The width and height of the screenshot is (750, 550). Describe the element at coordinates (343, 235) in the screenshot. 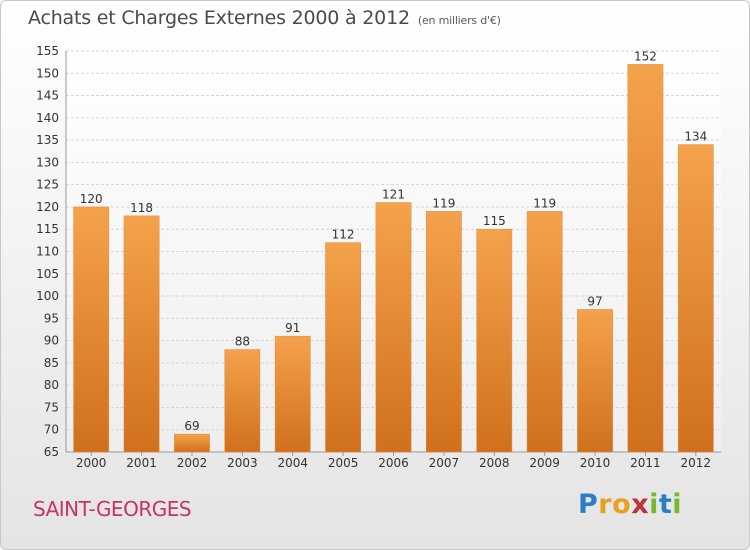

I see `bar-value-label: 112` at that location.